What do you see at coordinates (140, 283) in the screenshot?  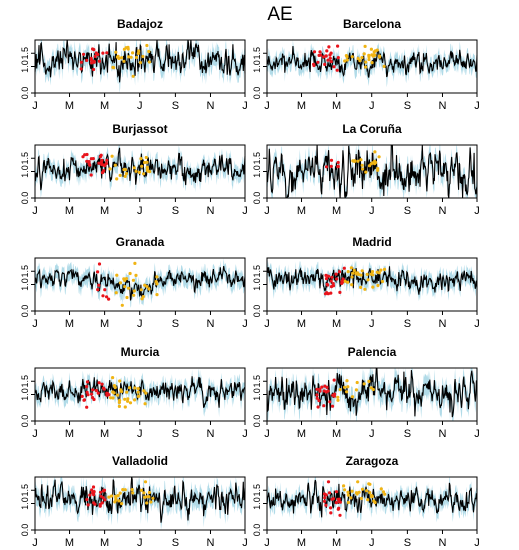 I see `uncertainty-band` at bounding box center [140, 283].